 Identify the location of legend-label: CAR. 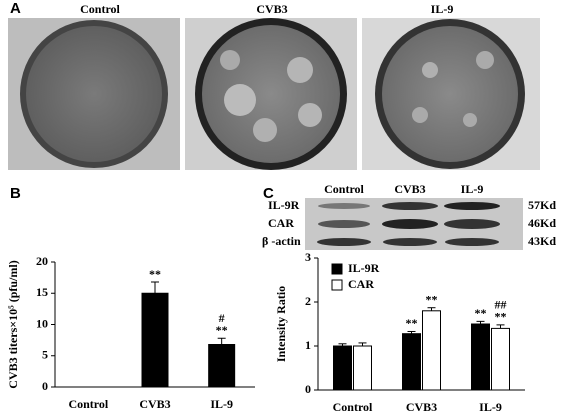
(361, 284).